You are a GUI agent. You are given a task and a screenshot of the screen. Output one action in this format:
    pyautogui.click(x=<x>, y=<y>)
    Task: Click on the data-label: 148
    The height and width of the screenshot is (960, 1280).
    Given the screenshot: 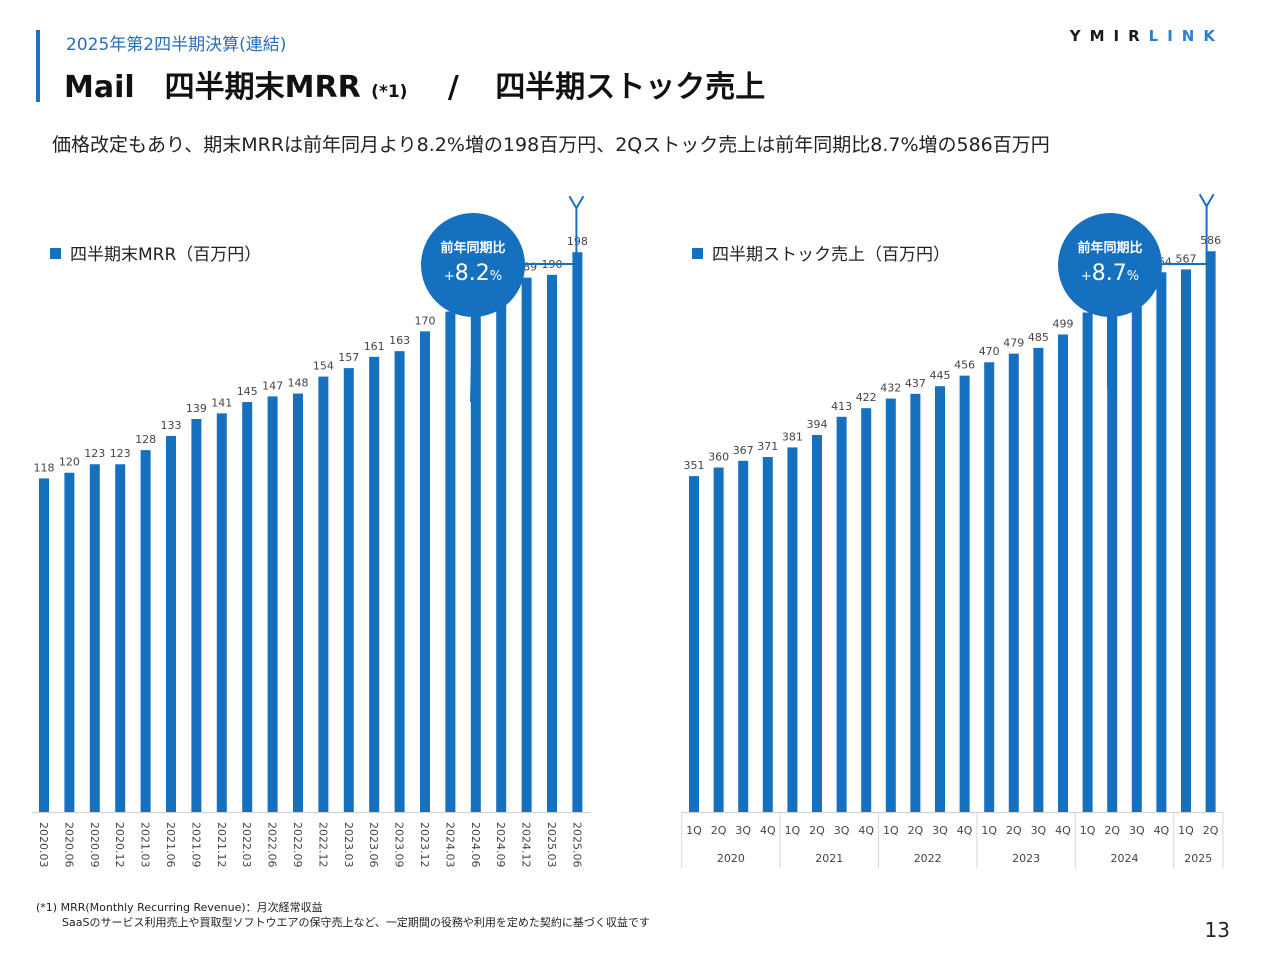 What is the action you would take?
    pyautogui.click(x=298, y=383)
    